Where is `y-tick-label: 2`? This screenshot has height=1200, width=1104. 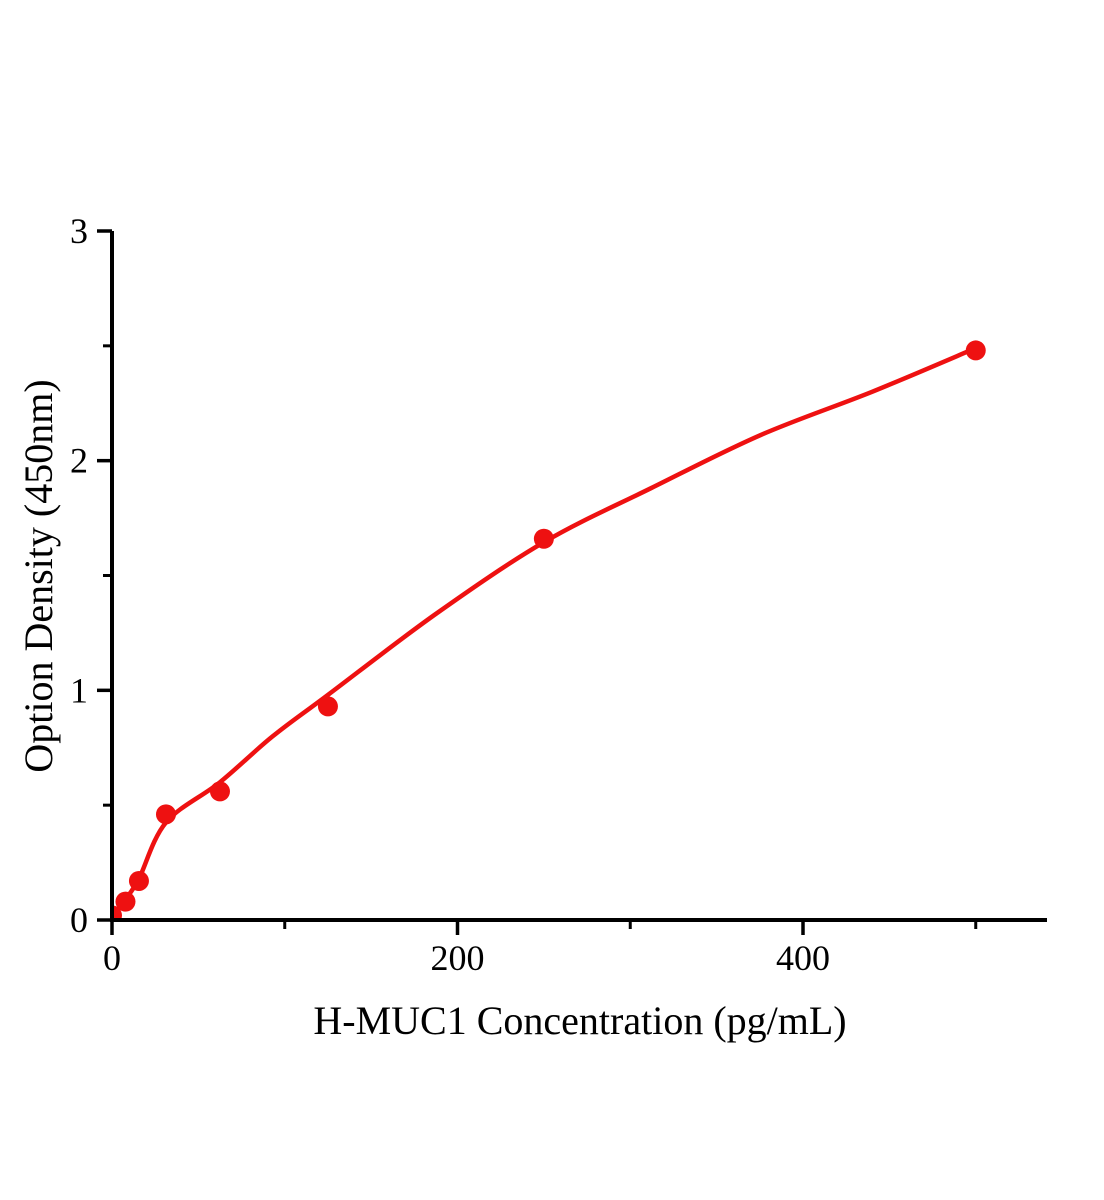
y-tick-label: 2 is located at coordinates (79, 461).